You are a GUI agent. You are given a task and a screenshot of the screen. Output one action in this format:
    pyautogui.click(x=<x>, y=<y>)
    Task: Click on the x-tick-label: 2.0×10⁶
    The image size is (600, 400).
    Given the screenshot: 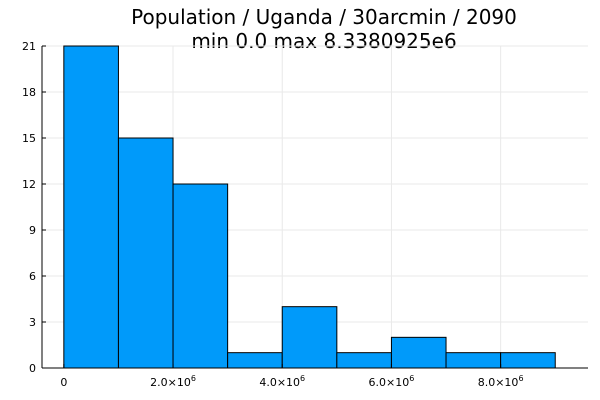 What is the action you would take?
    pyautogui.click(x=173, y=381)
    